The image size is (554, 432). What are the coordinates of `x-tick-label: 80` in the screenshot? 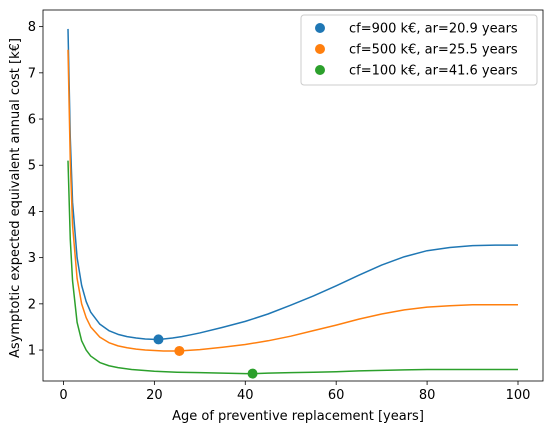 It's located at (427, 395).